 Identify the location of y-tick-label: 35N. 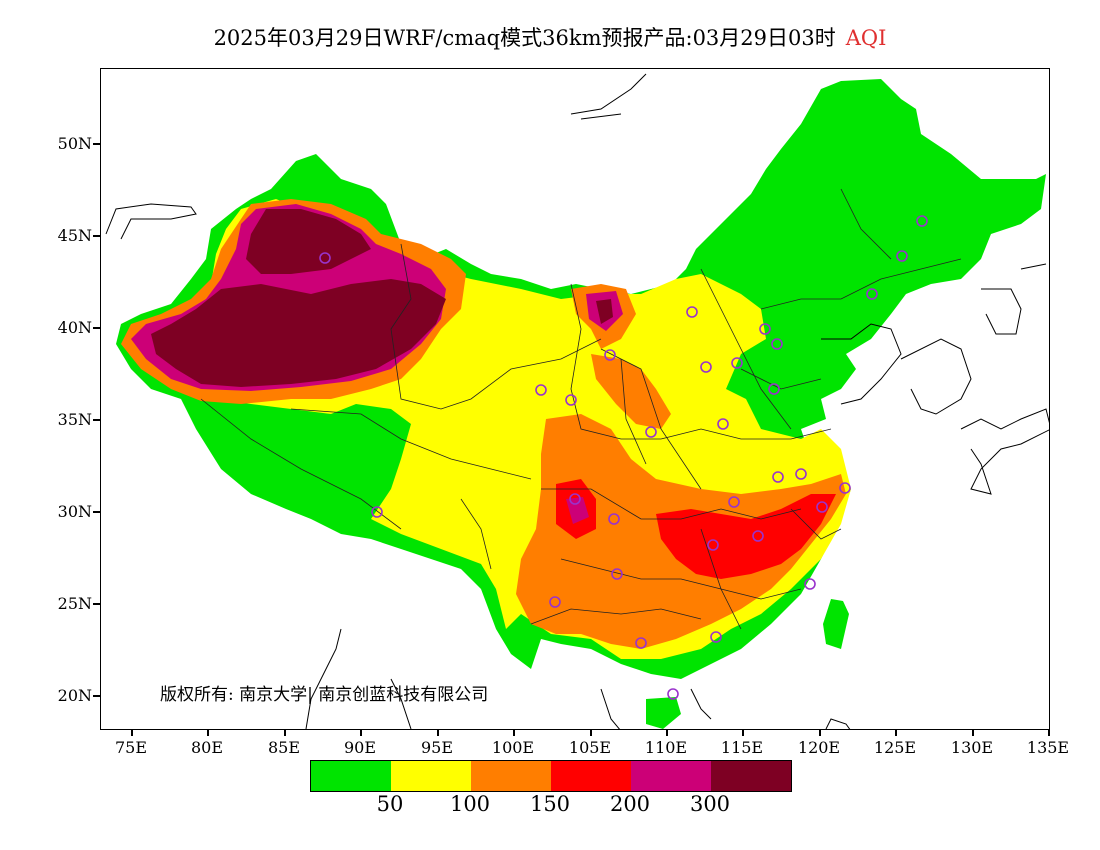
(74, 419).